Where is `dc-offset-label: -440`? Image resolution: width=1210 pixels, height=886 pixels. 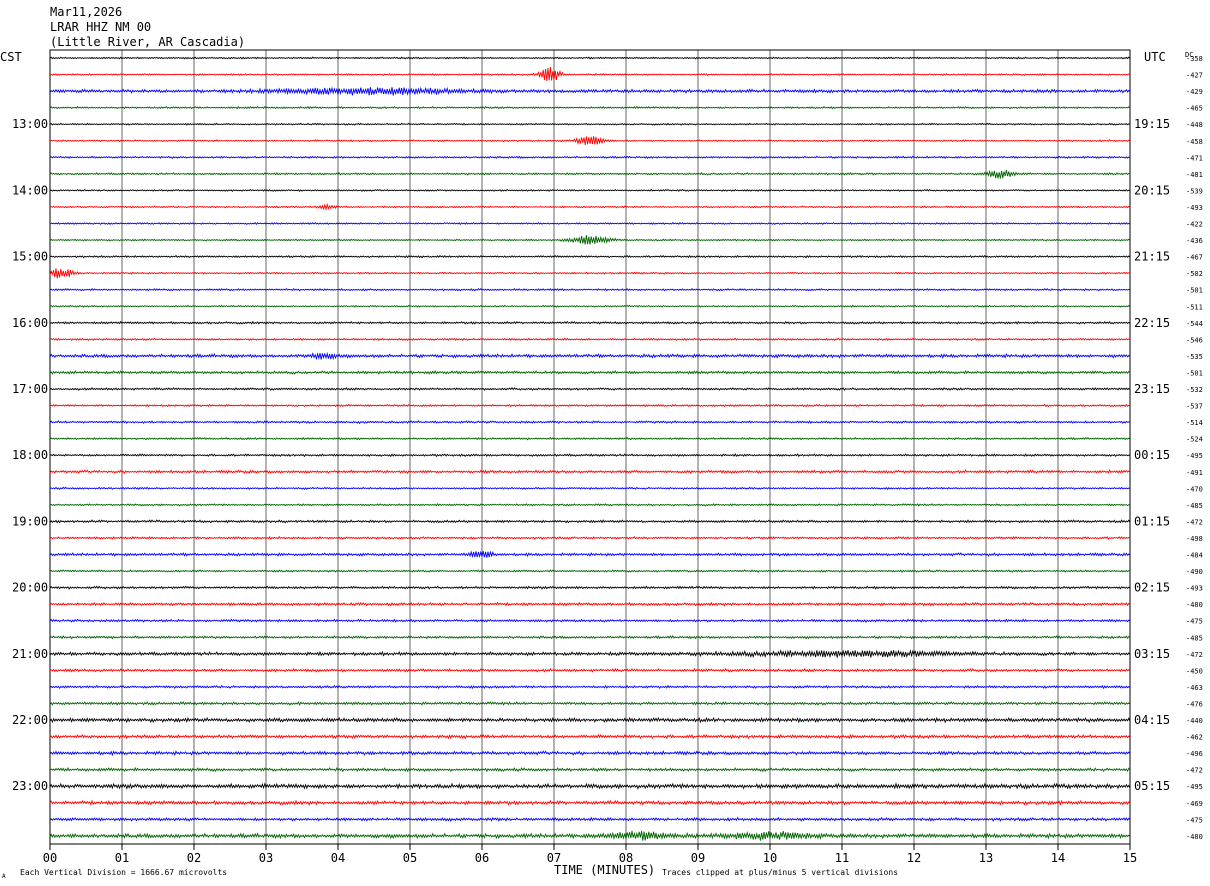 dc-offset-label: -440 is located at coordinates (1194, 721).